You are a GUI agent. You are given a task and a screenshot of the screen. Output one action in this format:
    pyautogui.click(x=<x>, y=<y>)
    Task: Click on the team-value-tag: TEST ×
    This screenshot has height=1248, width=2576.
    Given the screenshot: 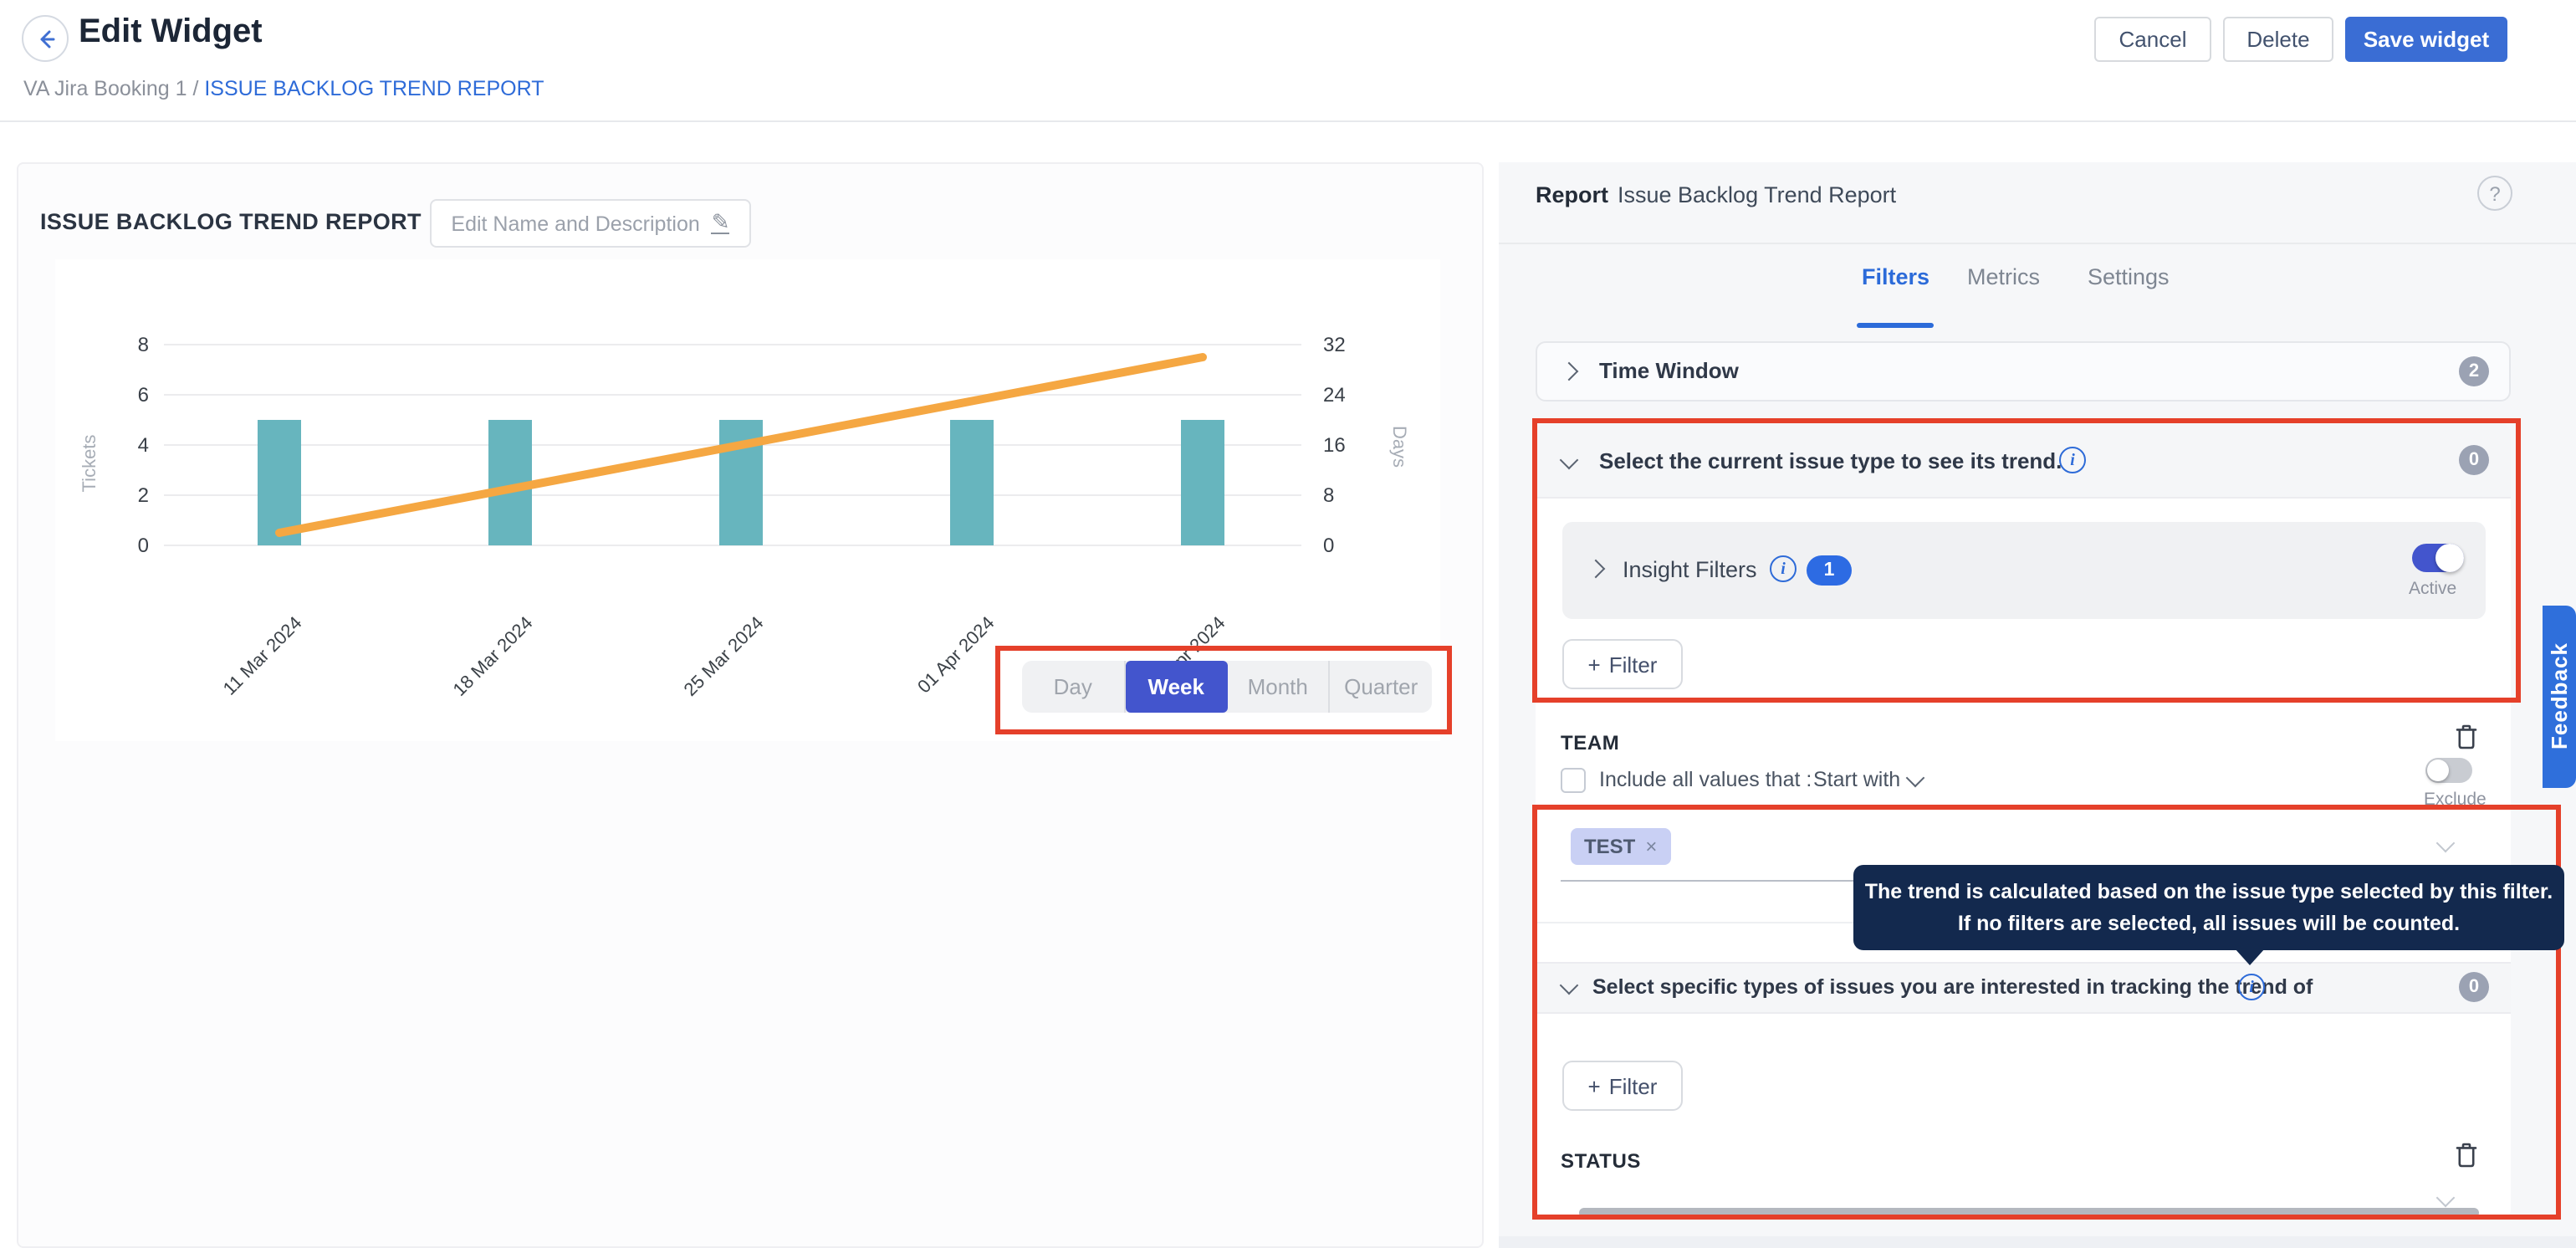 What is the action you would take?
    pyautogui.click(x=1621, y=846)
    